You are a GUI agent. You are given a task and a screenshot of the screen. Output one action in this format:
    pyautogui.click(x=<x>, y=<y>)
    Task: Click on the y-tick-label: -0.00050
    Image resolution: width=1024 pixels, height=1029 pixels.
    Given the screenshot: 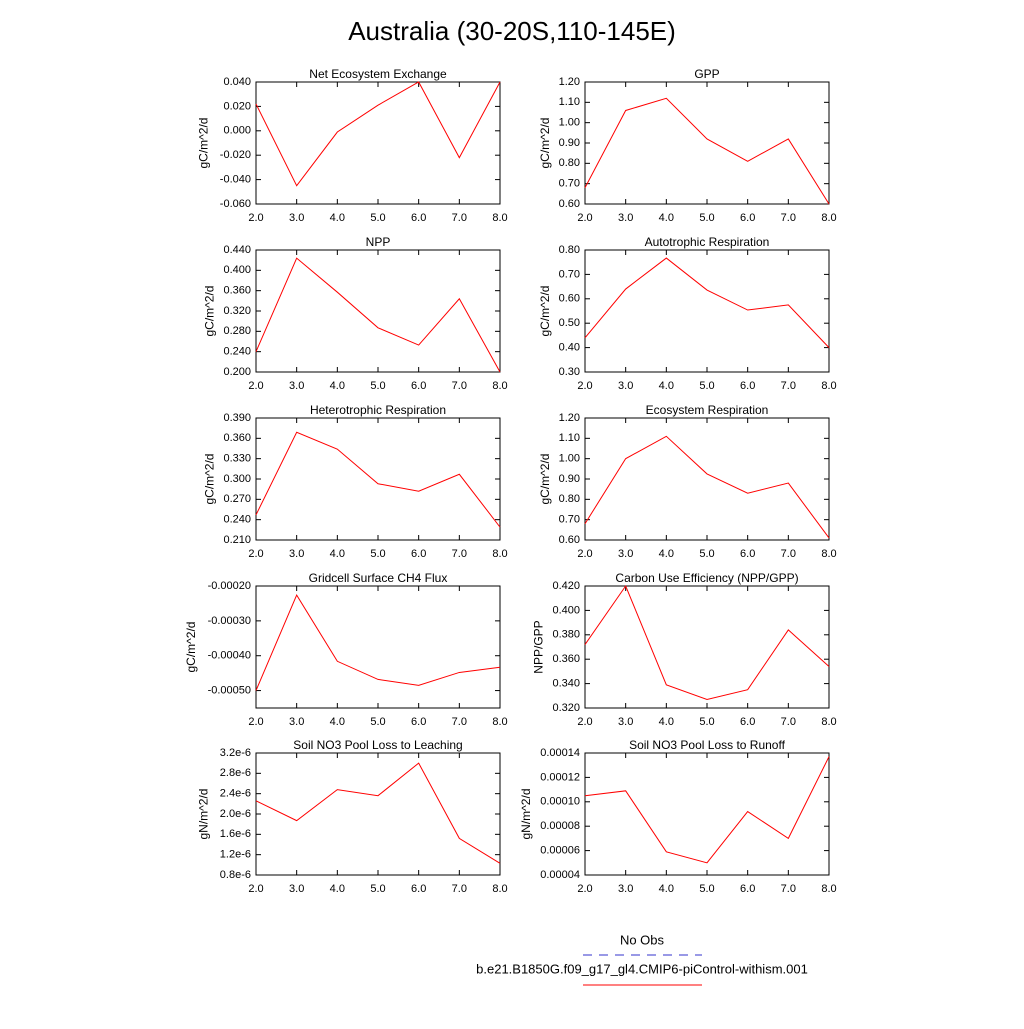 What is the action you would take?
    pyautogui.click(x=229, y=690)
    